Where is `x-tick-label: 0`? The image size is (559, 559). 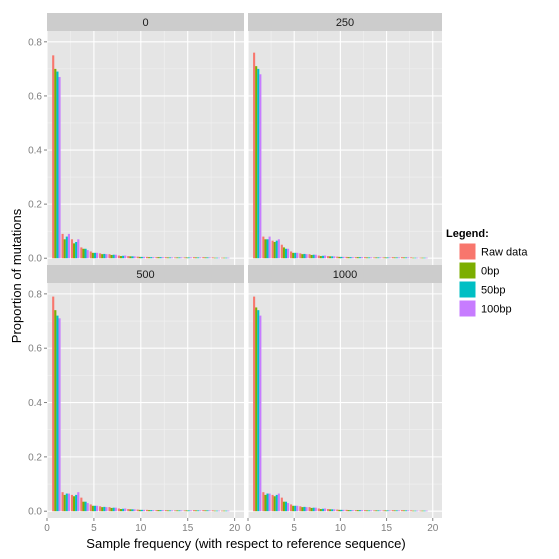
x-tick-label: 0 is located at coordinates (47, 528).